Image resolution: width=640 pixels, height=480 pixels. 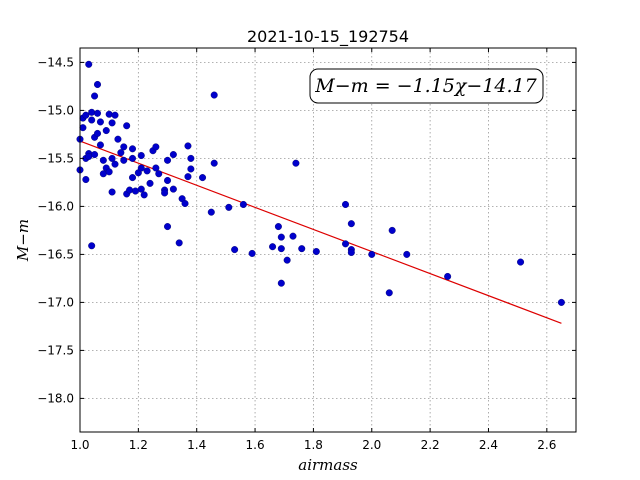 I want to click on x-tick-label: 1.4, so click(x=196, y=445).